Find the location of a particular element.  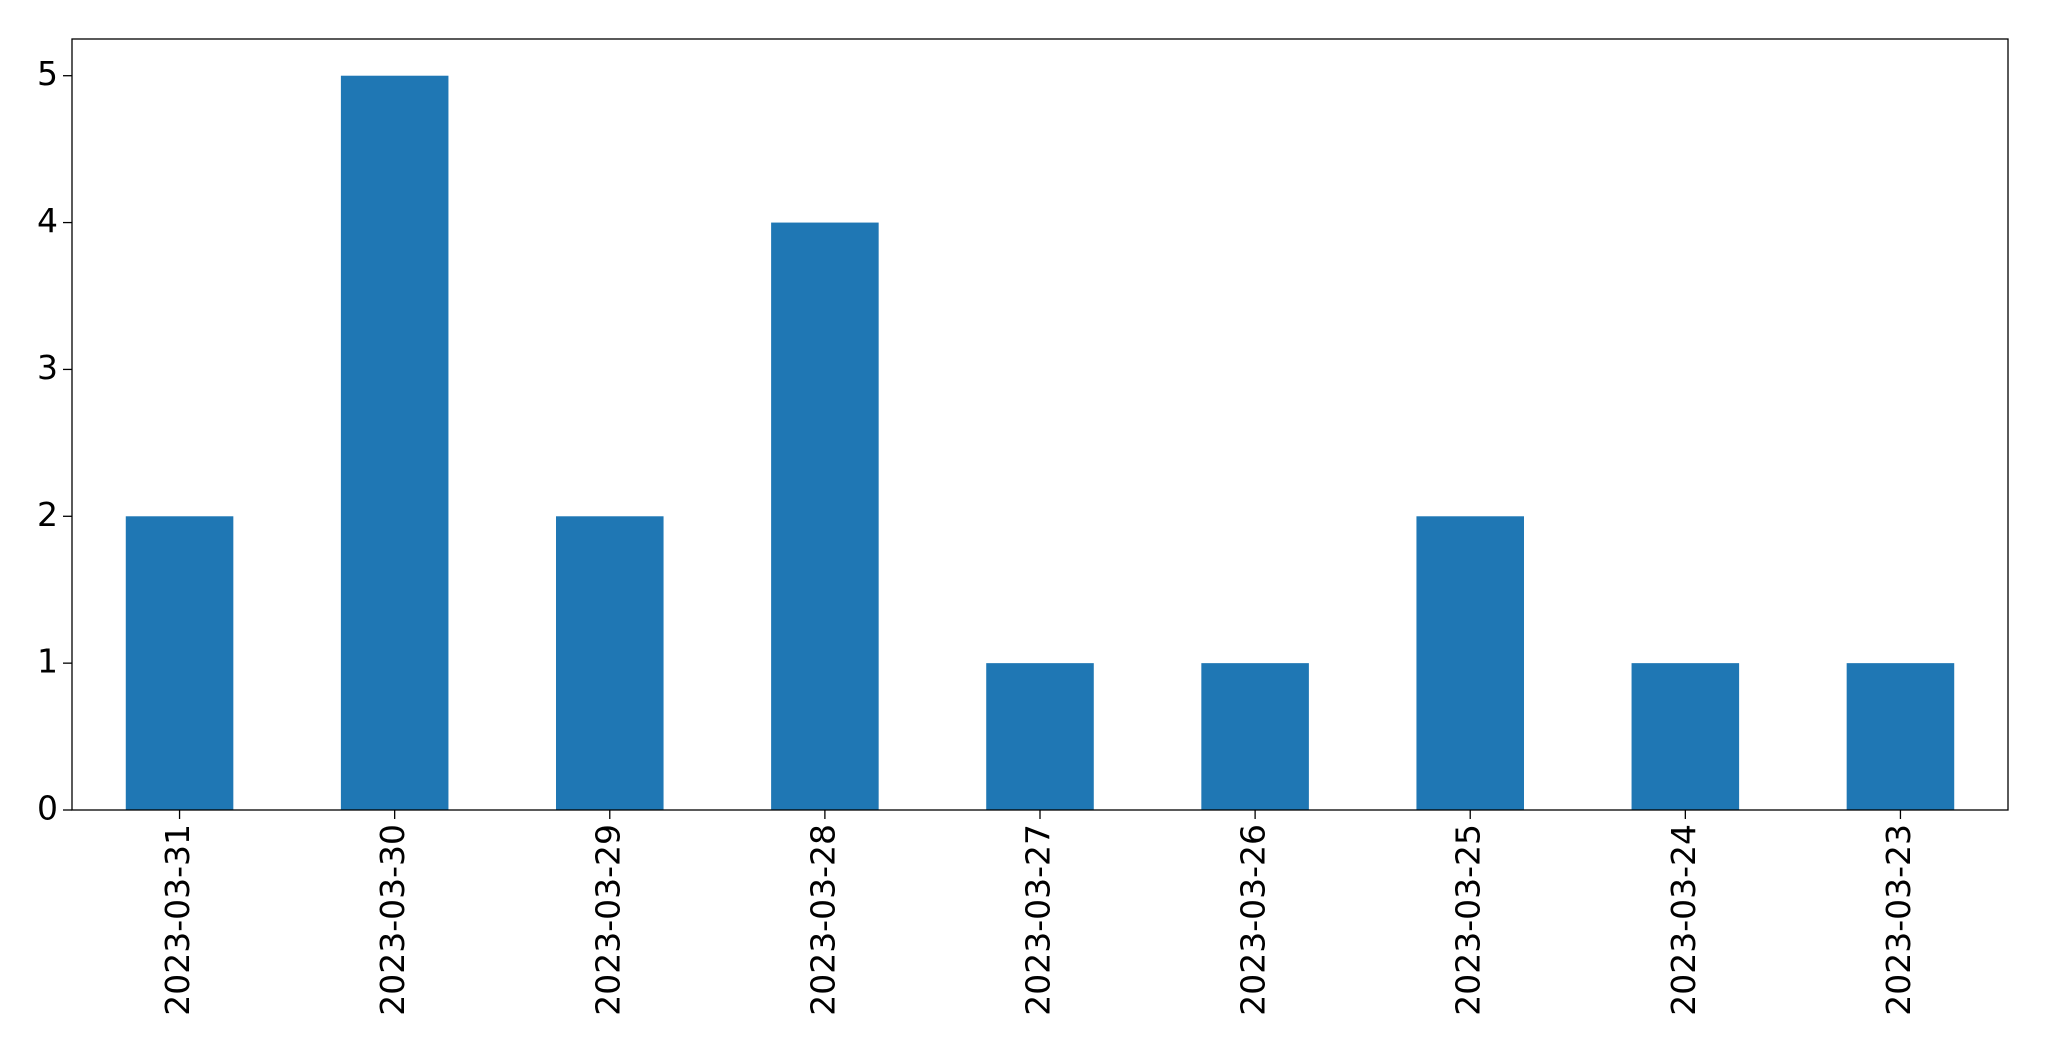

y-tick-label: 1 is located at coordinates (47, 661).